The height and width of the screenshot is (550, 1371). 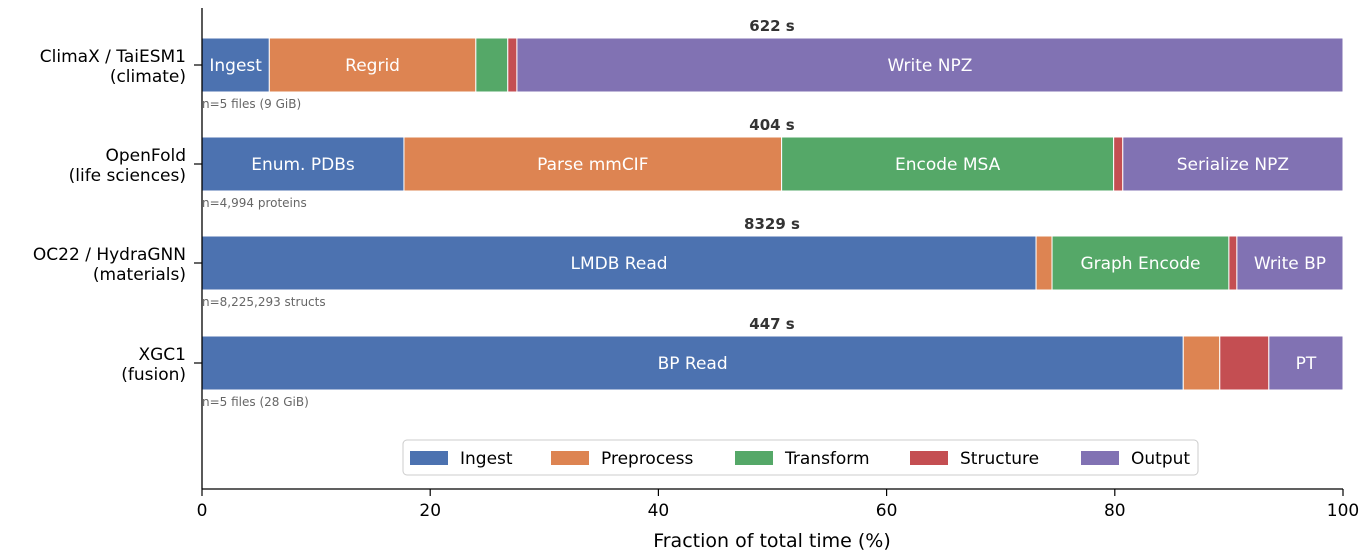 I want to click on category-label: OC22 / HydraGNN, so click(x=109, y=255).